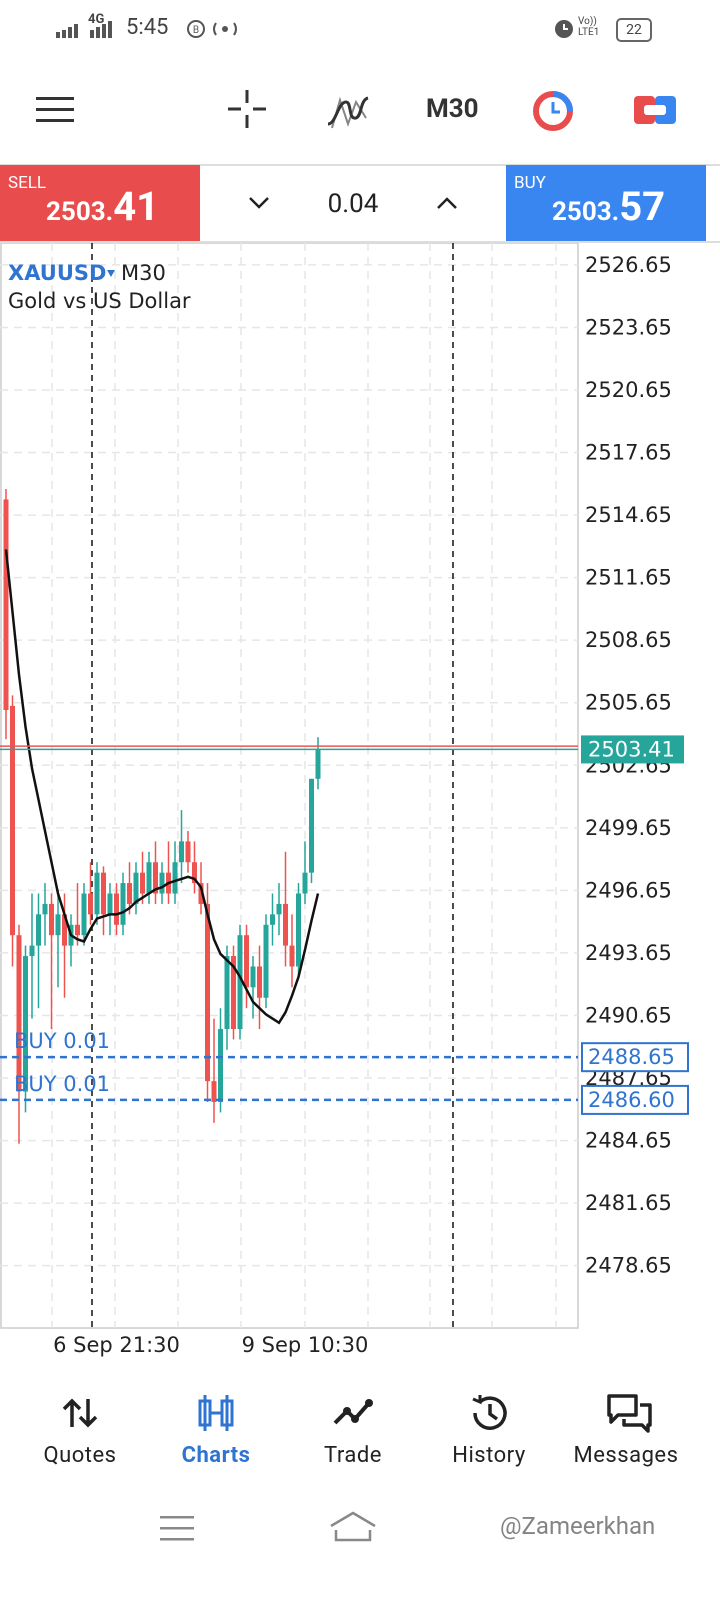 Image resolution: width=720 pixels, height=1600 pixels. Describe the element at coordinates (631, 749) in the screenshot. I see `bid-label: 2503.41` at that location.